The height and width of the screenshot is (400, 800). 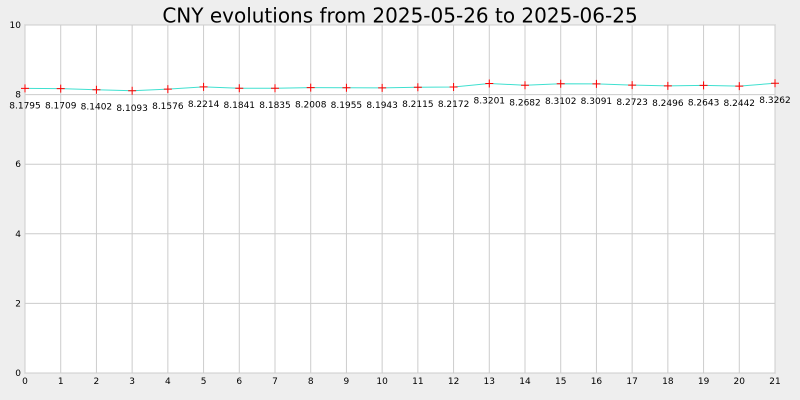 What do you see at coordinates (775, 101) in the screenshot?
I see `value-label: 8.3262` at bounding box center [775, 101].